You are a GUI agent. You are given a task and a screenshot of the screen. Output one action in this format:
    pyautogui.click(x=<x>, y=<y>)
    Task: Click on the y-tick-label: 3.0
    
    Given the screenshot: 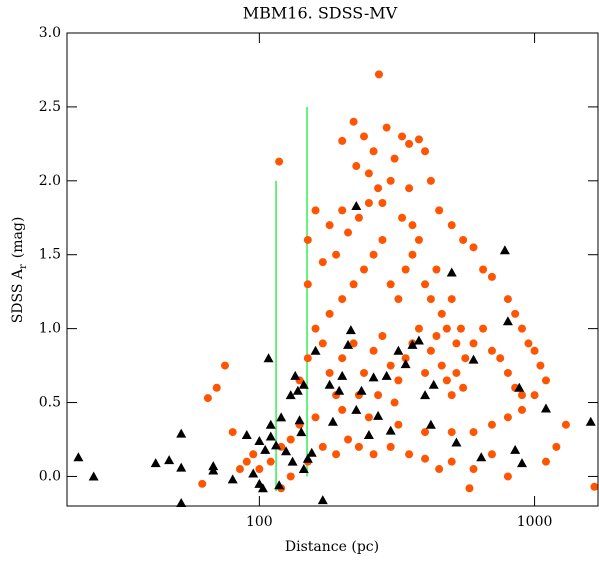 What is the action you would take?
    pyautogui.click(x=50, y=33)
    